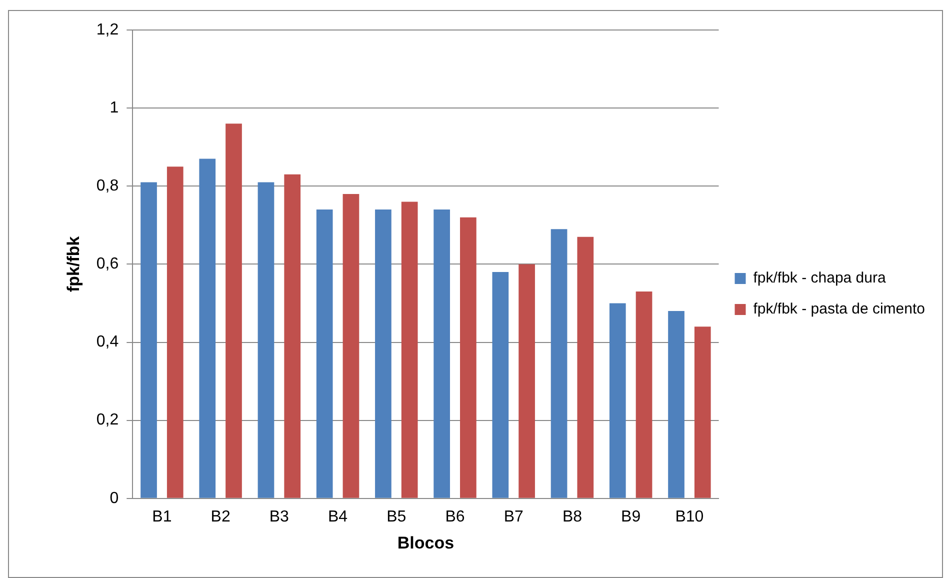 The width and height of the screenshot is (951, 578). What do you see at coordinates (107, 29) in the screenshot?
I see `y-tick-label: 1,2` at bounding box center [107, 29].